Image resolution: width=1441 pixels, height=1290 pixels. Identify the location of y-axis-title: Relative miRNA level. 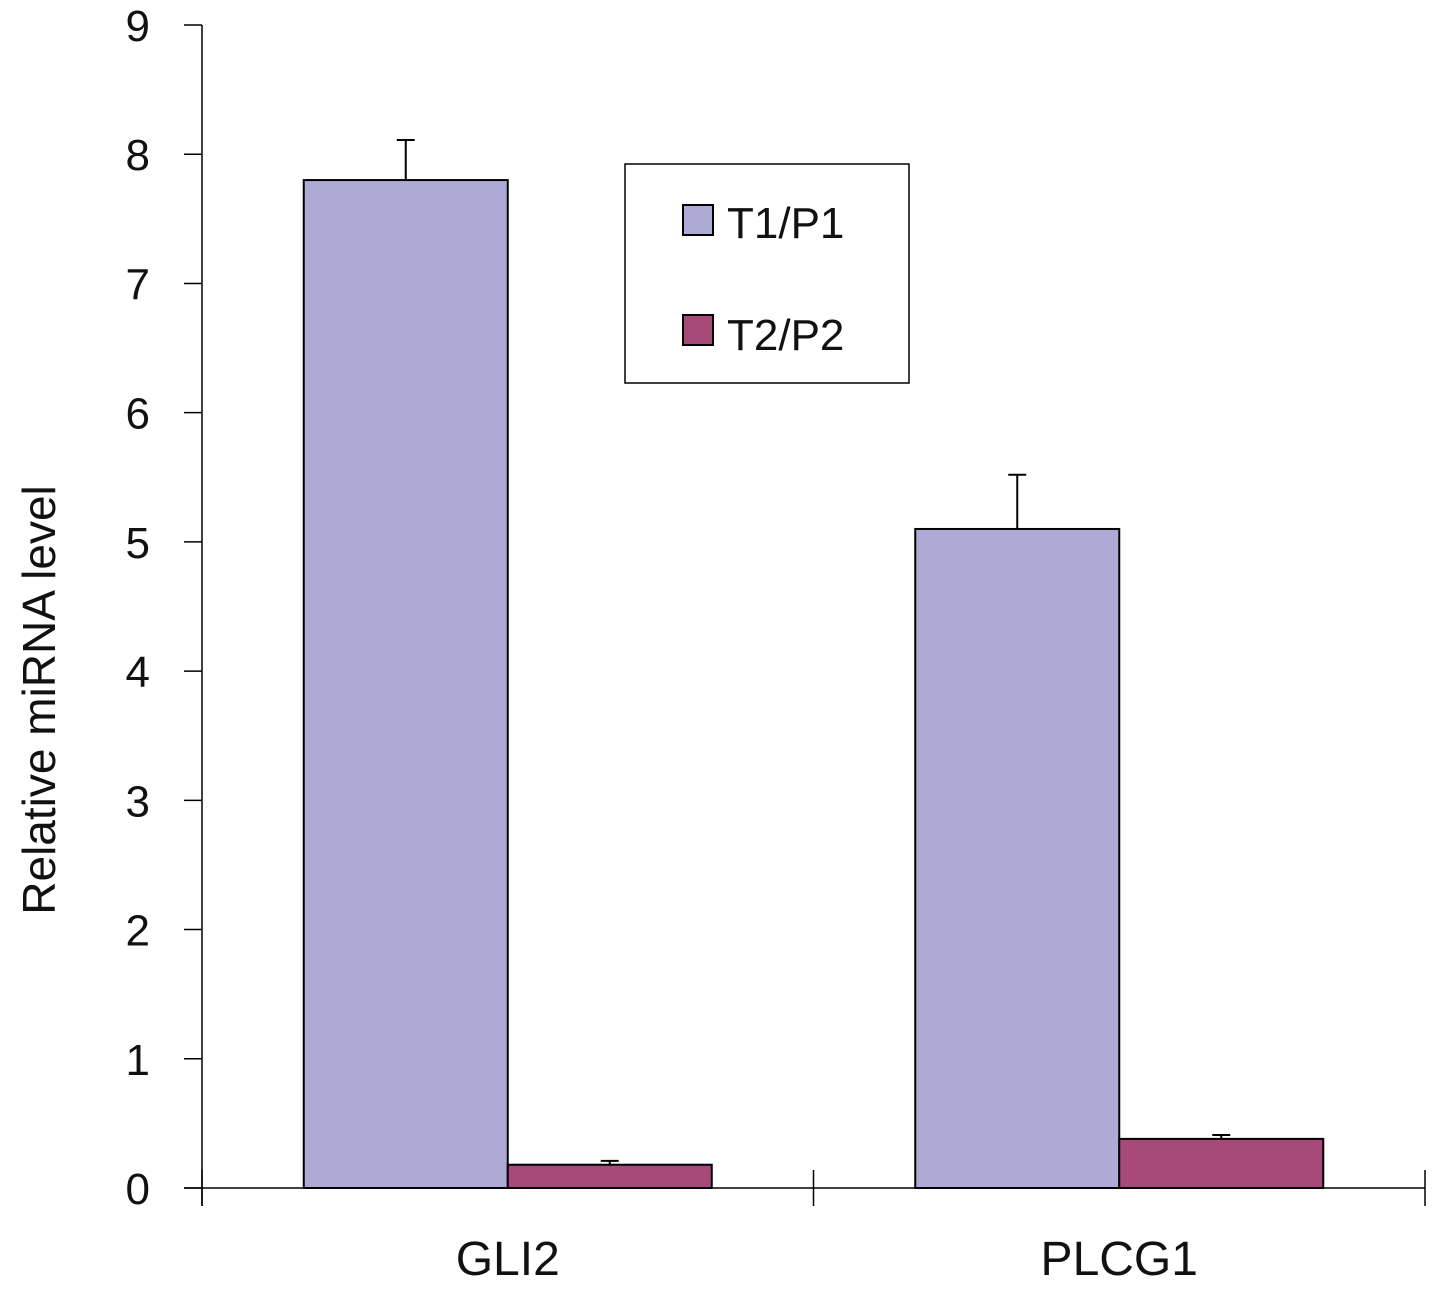
(39, 699).